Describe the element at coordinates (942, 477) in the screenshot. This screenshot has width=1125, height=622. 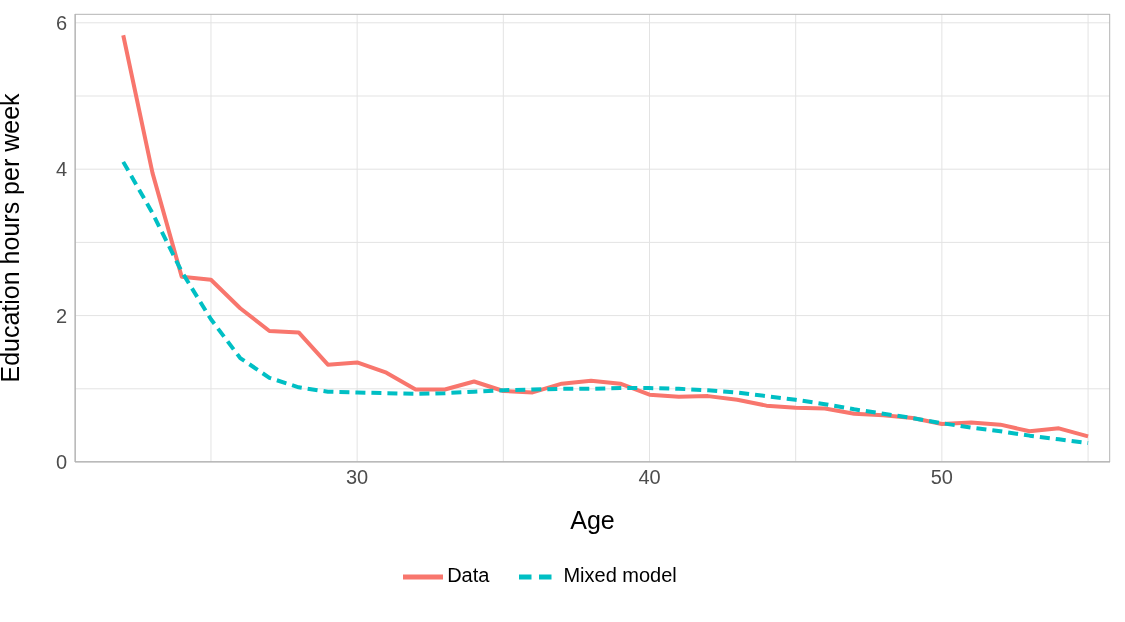
I see `x-tick-label: 50` at that location.